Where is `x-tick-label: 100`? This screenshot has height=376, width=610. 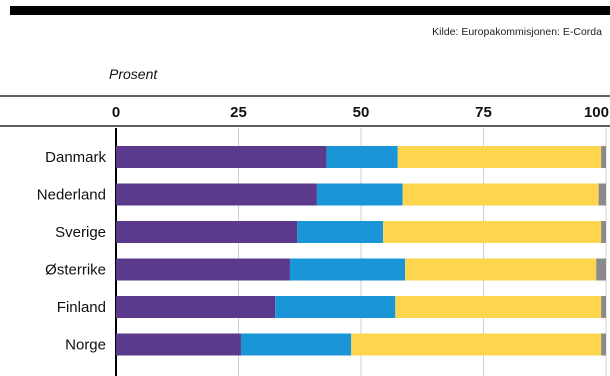
x-tick-label: 100 is located at coordinates (596, 112).